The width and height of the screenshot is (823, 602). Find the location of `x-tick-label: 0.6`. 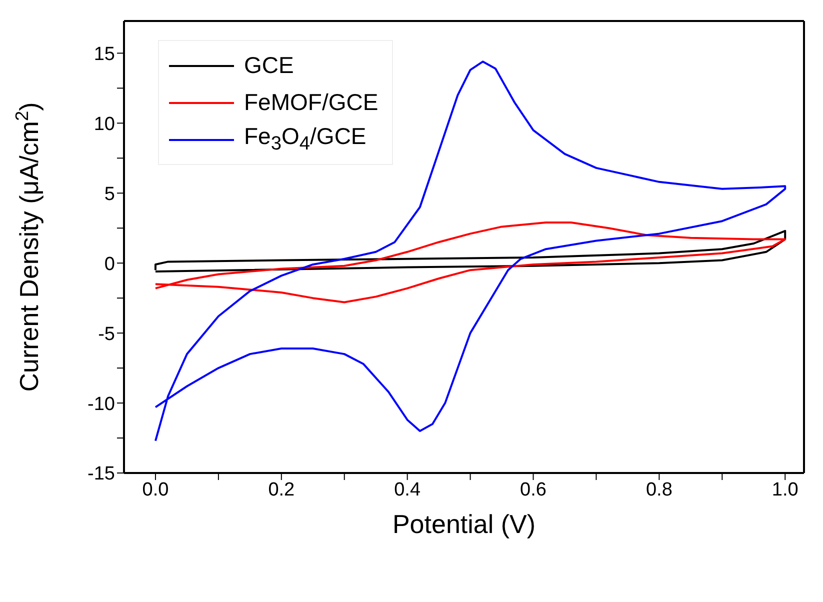

x-tick-label: 0.6 is located at coordinates (533, 489).